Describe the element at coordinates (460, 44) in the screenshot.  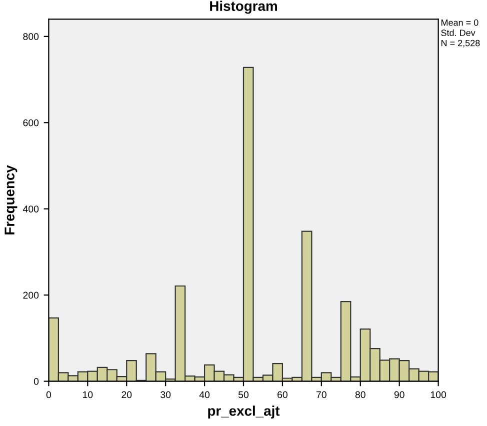
I see `text: N = 2,528` at that location.